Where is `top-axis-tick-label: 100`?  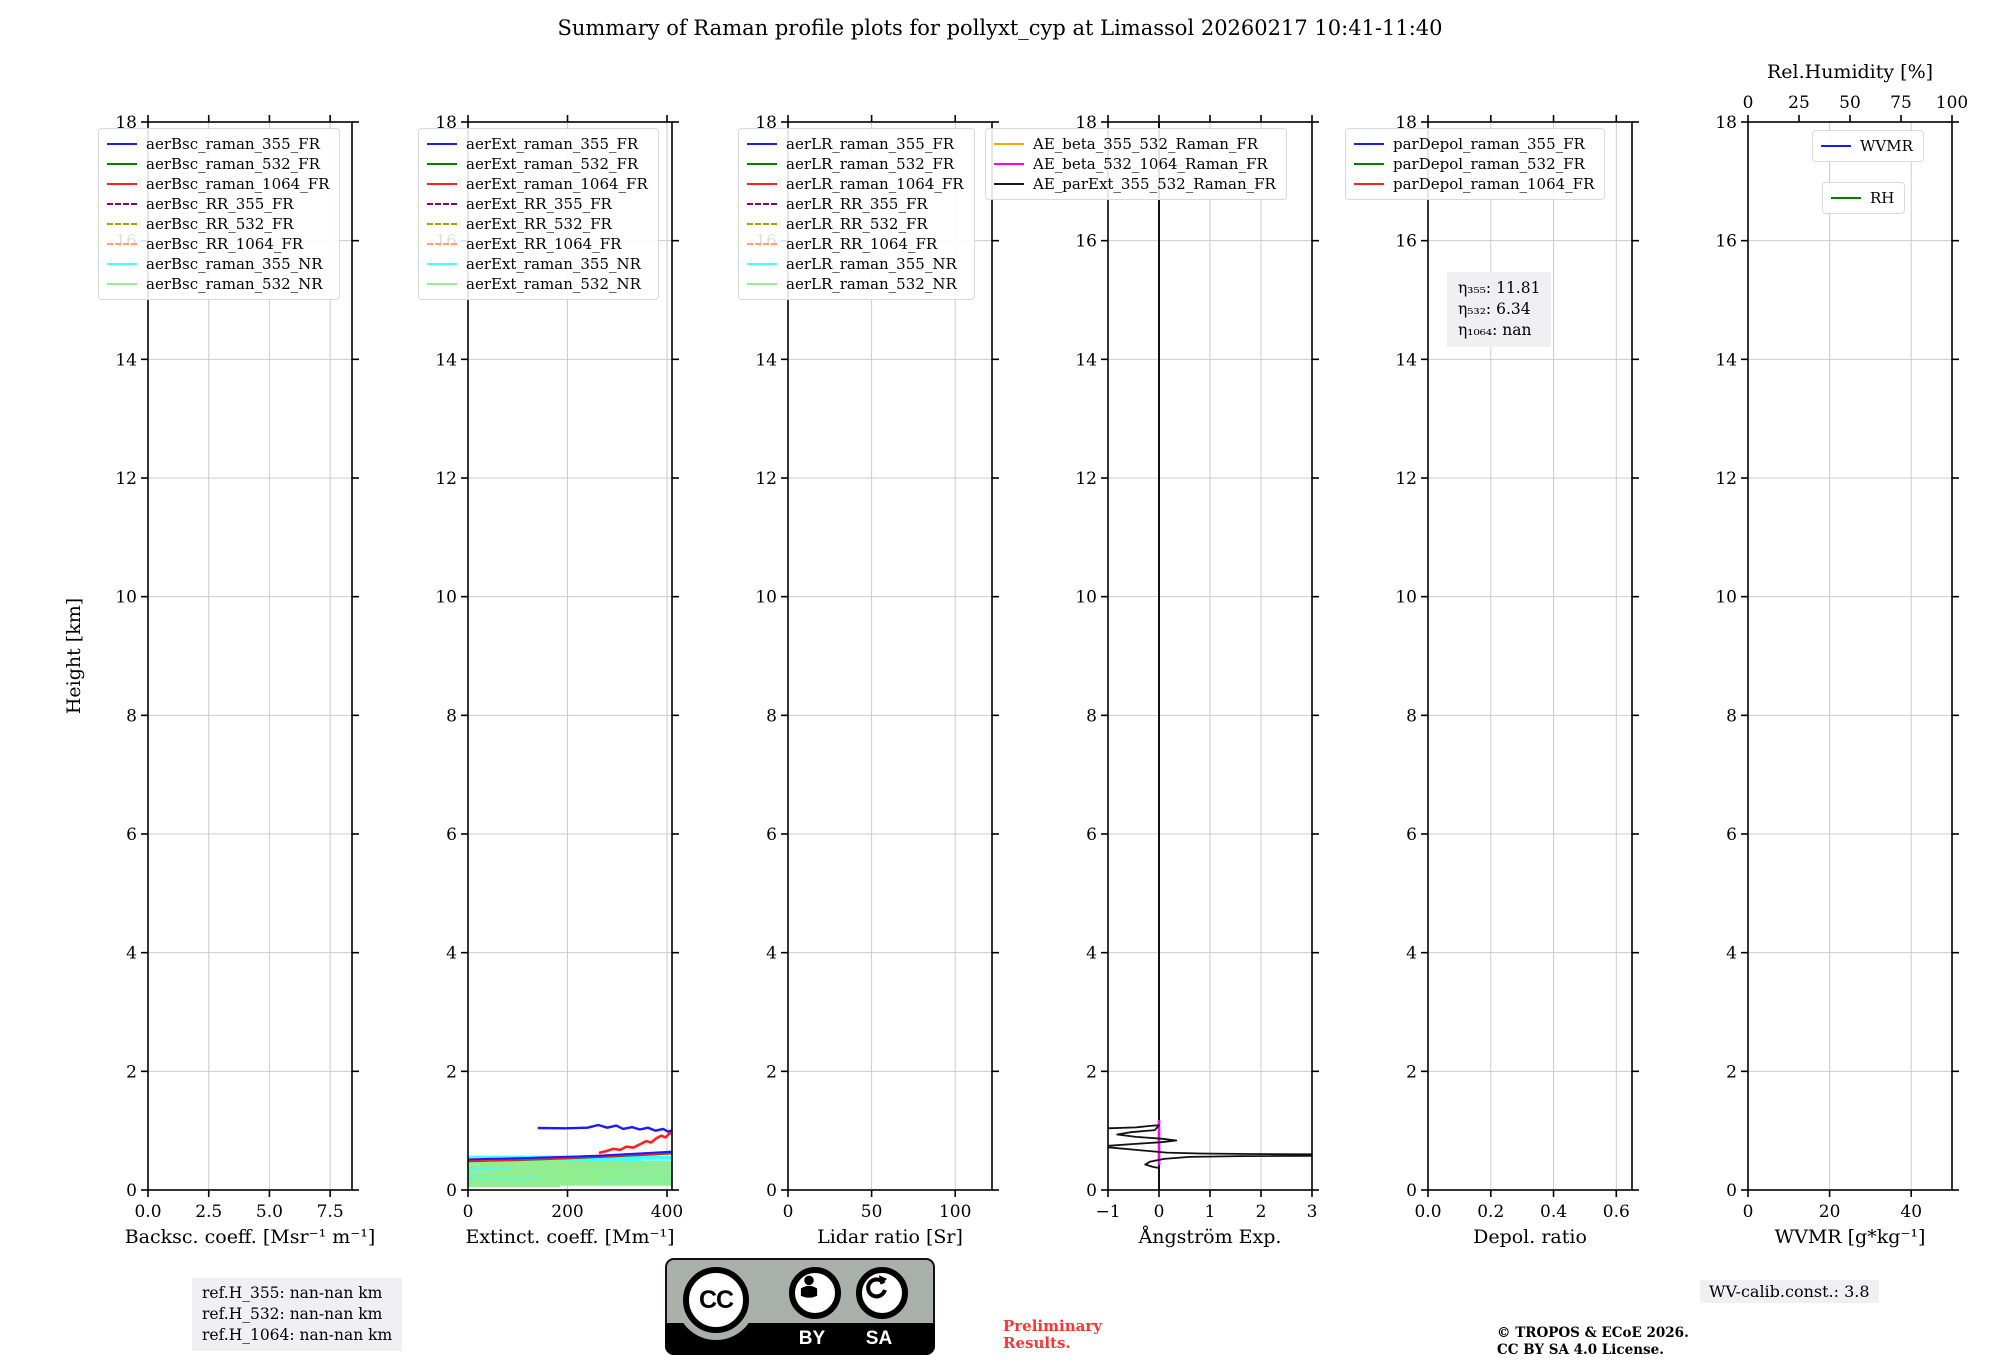
top-axis-tick-label: 100 is located at coordinates (1952, 103).